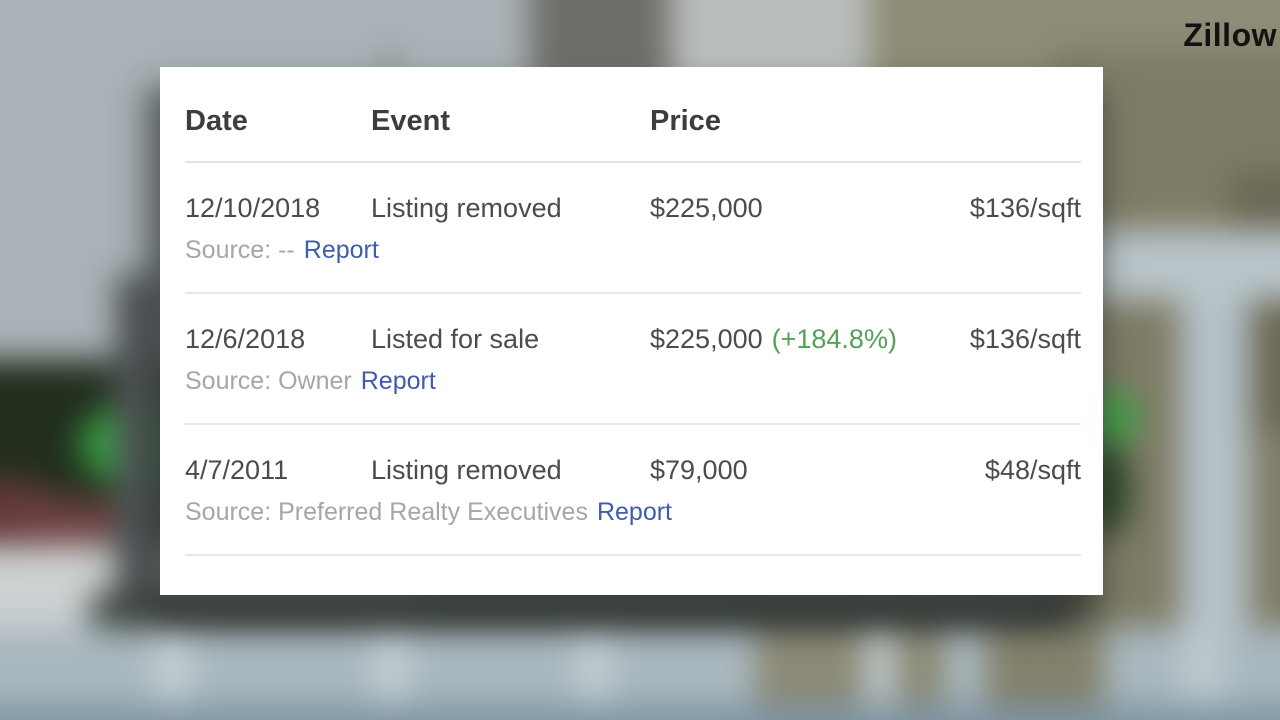 The height and width of the screenshot is (720, 1280). I want to click on source-label: Source: Owner, so click(268, 381).